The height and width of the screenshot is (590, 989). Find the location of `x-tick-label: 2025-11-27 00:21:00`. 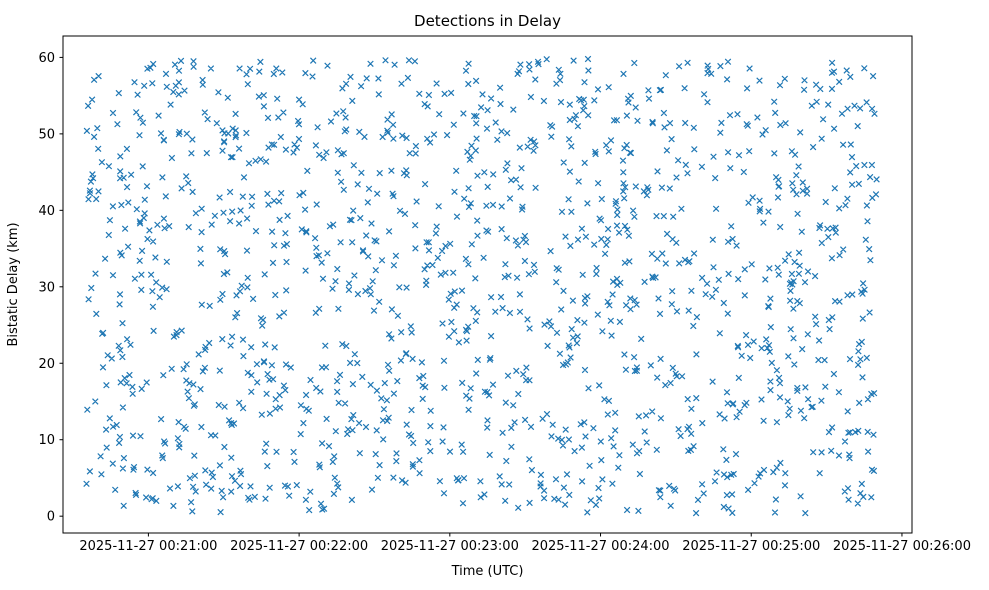

x-tick-label: 2025-11-27 00:21:00 is located at coordinates (148, 546).